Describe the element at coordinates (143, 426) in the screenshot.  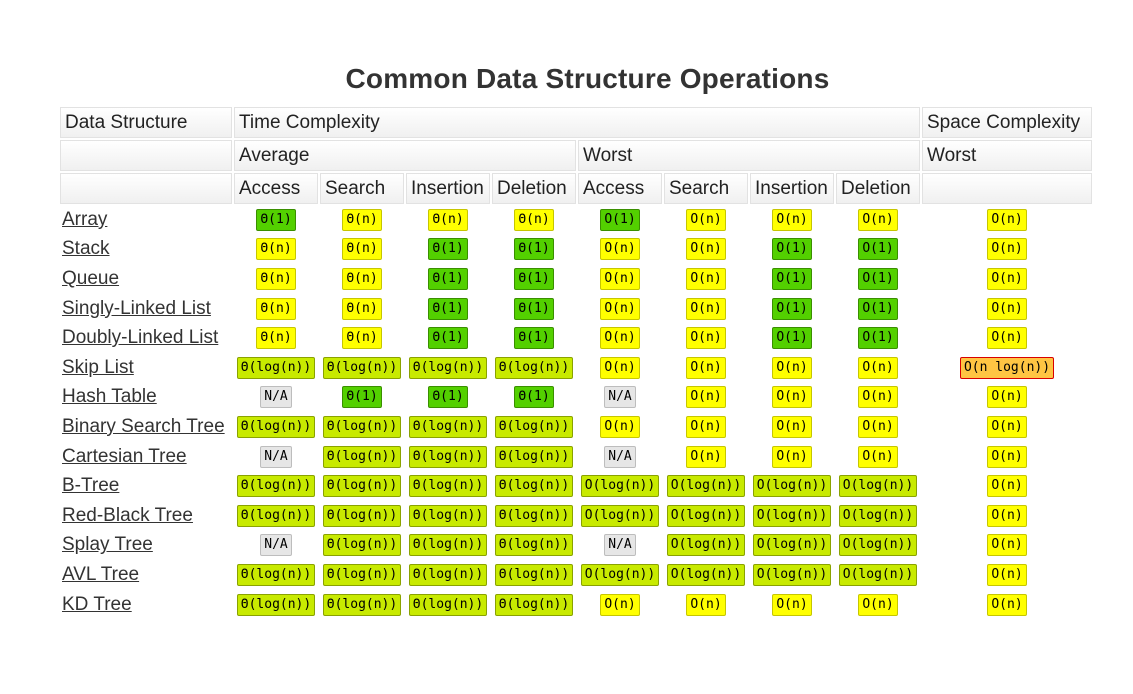
I see `data-structure-link: Binary Search Tree` at that location.